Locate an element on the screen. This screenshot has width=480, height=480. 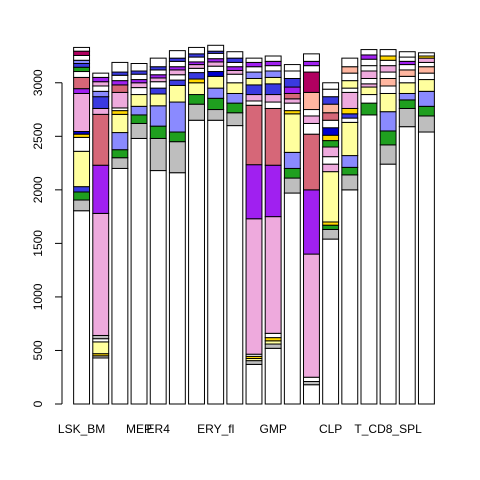
x-tick-label-4: ER4 is located at coordinates (159, 429).